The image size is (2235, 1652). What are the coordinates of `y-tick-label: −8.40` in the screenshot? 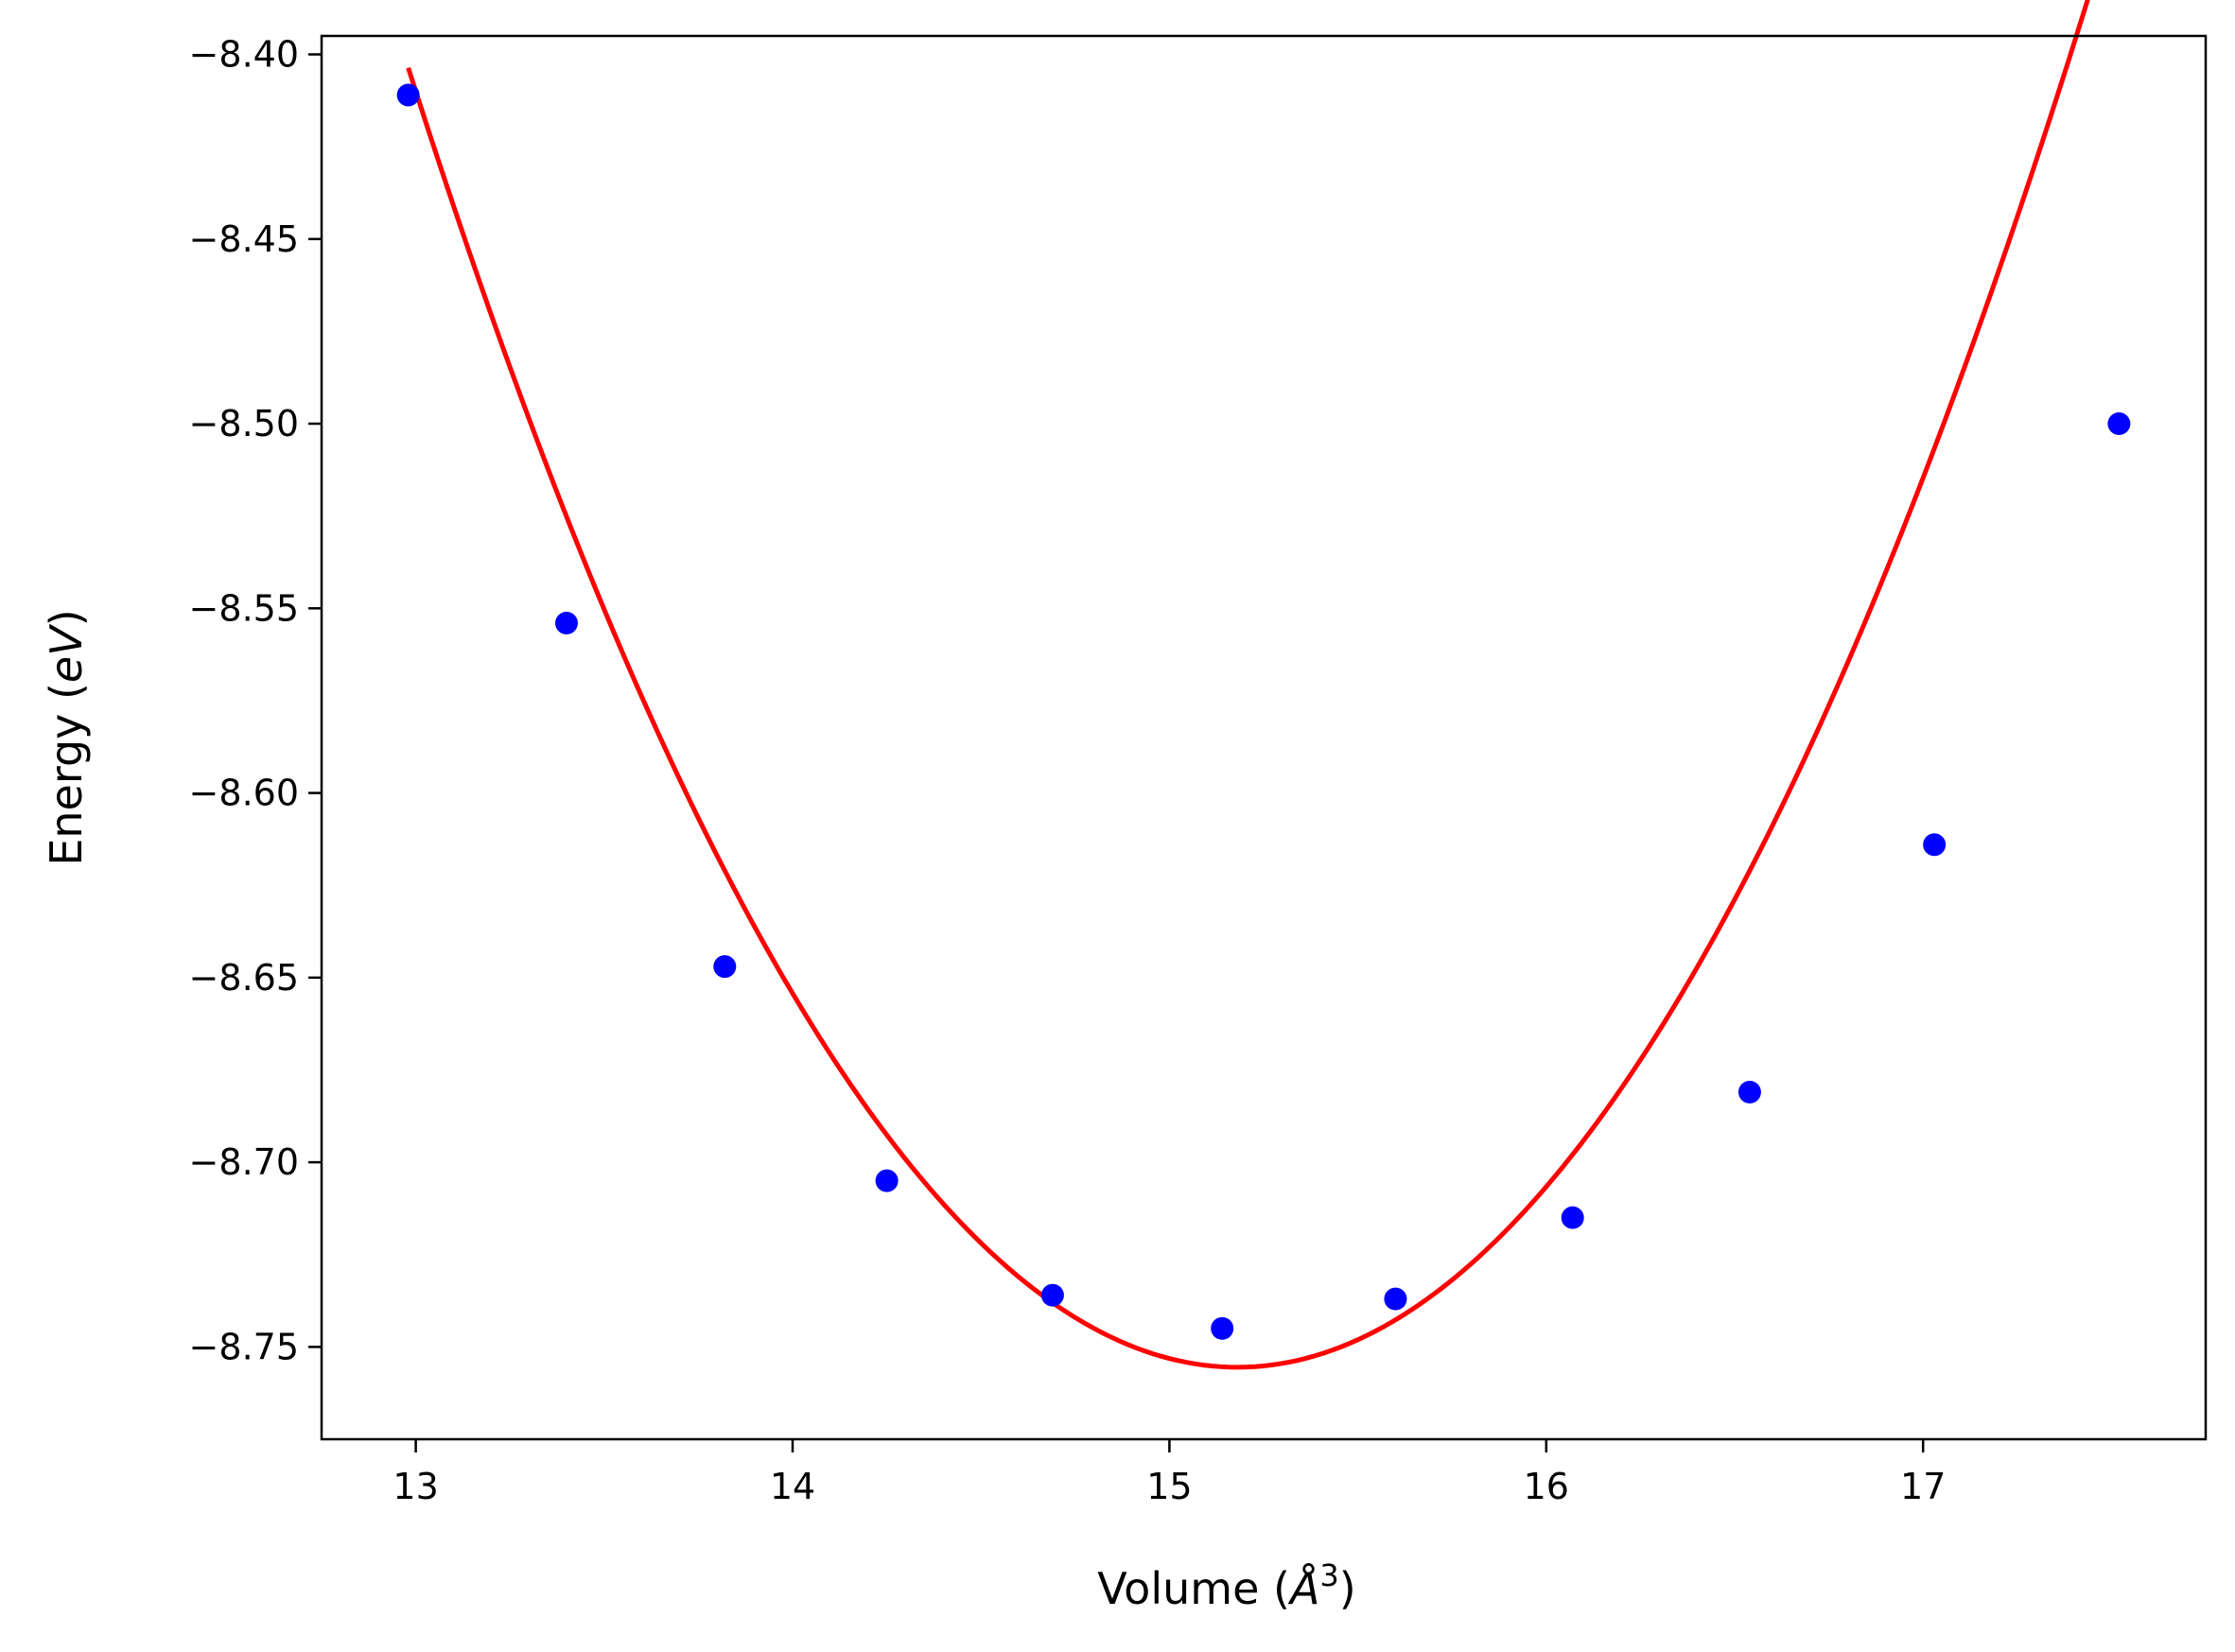 It's located at (244, 55).